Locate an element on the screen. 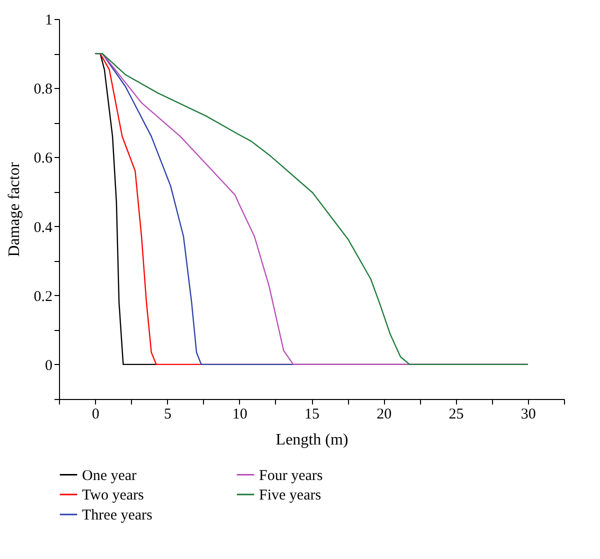 The height and width of the screenshot is (559, 600). y-tick-label: 1 is located at coordinates (48, 20).